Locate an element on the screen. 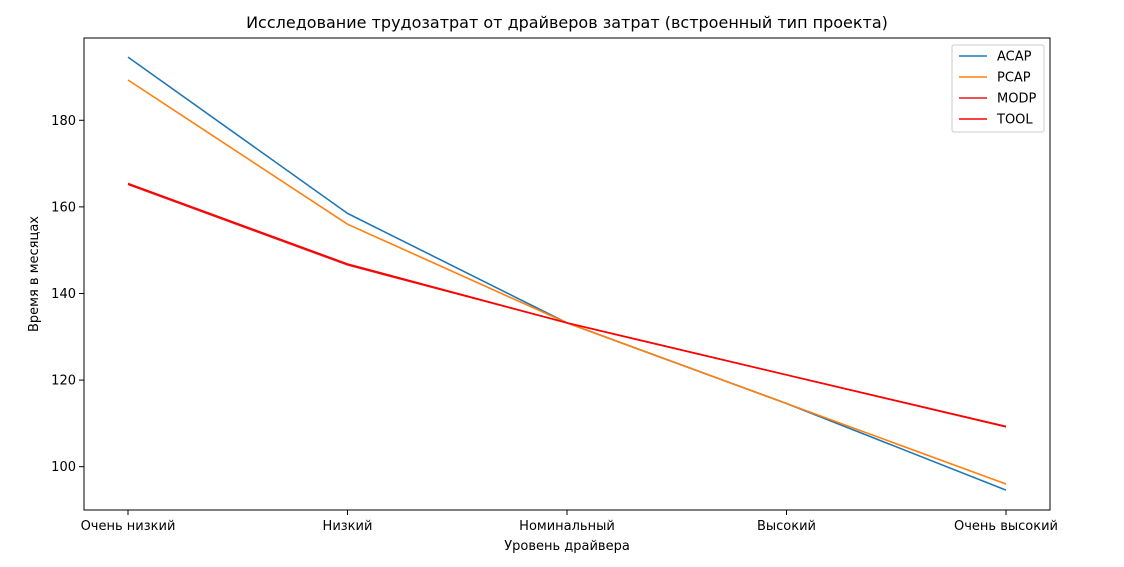 This screenshot has height=567, width=1124. x-tick-label: Очень высокий is located at coordinates (1006, 526).